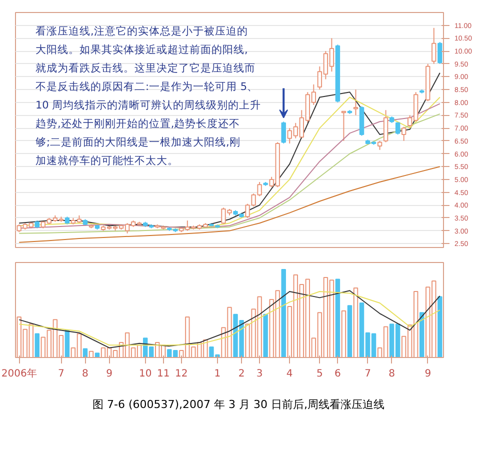 This screenshot has width=477, height=449. What do you see at coordinates (259, 374) in the screenshot?
I see `x-tick-label: 3` at bounding box center [259, 374].